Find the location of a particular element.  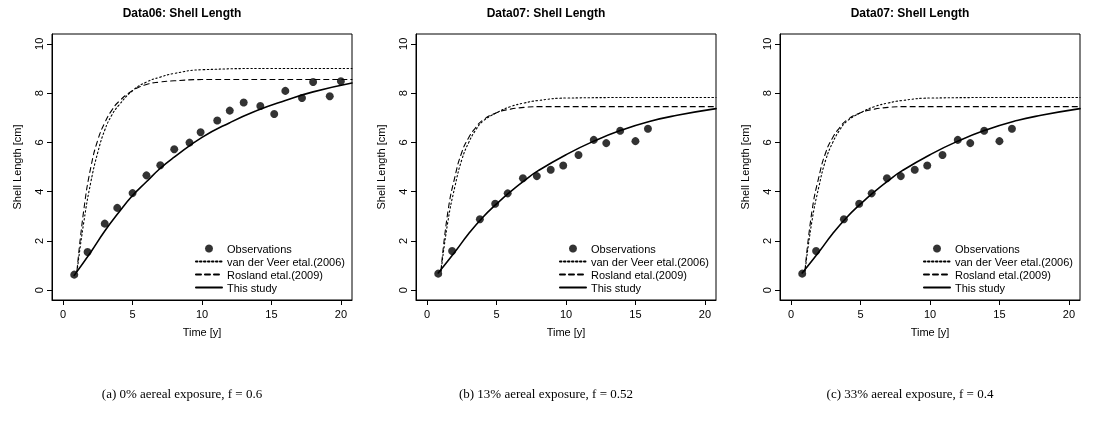

text: (a) 0% aereal exposure, f = 0.6 is located at coordinates (182, 394).